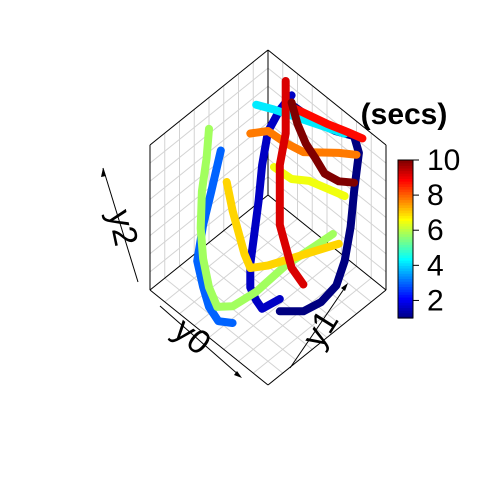 This screenshot has width=500, height=500. I want to click on z-axis-label: y2, so click(122, 227).